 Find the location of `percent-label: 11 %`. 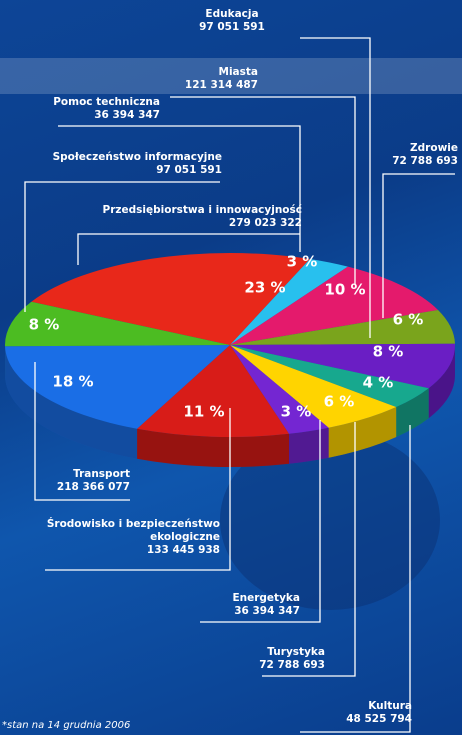

percent-label: 11 % is located at coordinates (203, 412).